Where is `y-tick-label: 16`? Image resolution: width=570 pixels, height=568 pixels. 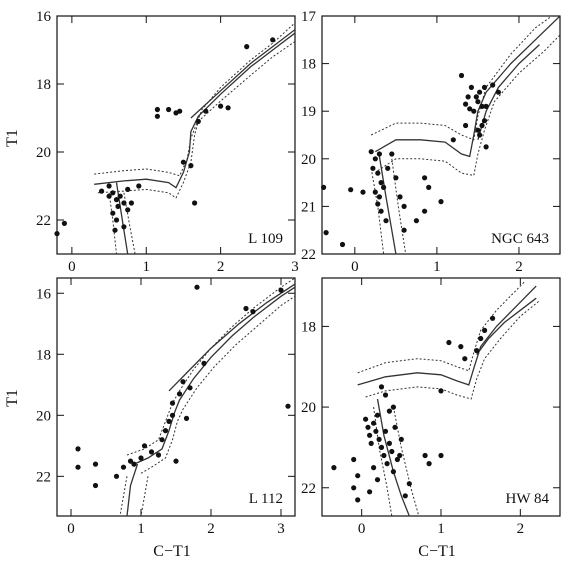
y-tick-label: 16 is located at coordinates (44, 294).